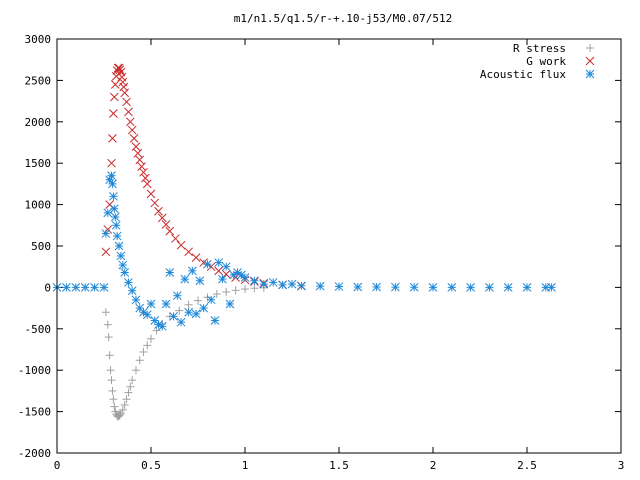 The image size is (640, 480). Describe the element at coordinates (57, 465) in the screenshot. I see `x-tick-label: 0` at that location.